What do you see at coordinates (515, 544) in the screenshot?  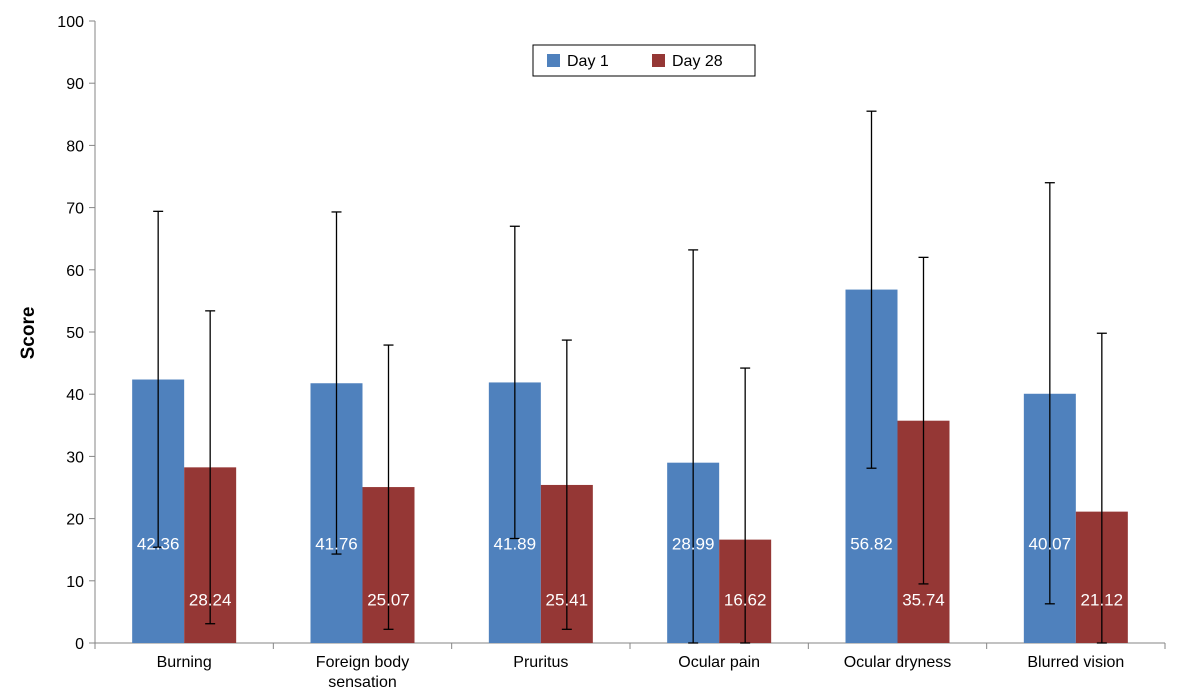 I see `data-label-day-1-pruritus: 41.89` at bounding box center [515, 544].